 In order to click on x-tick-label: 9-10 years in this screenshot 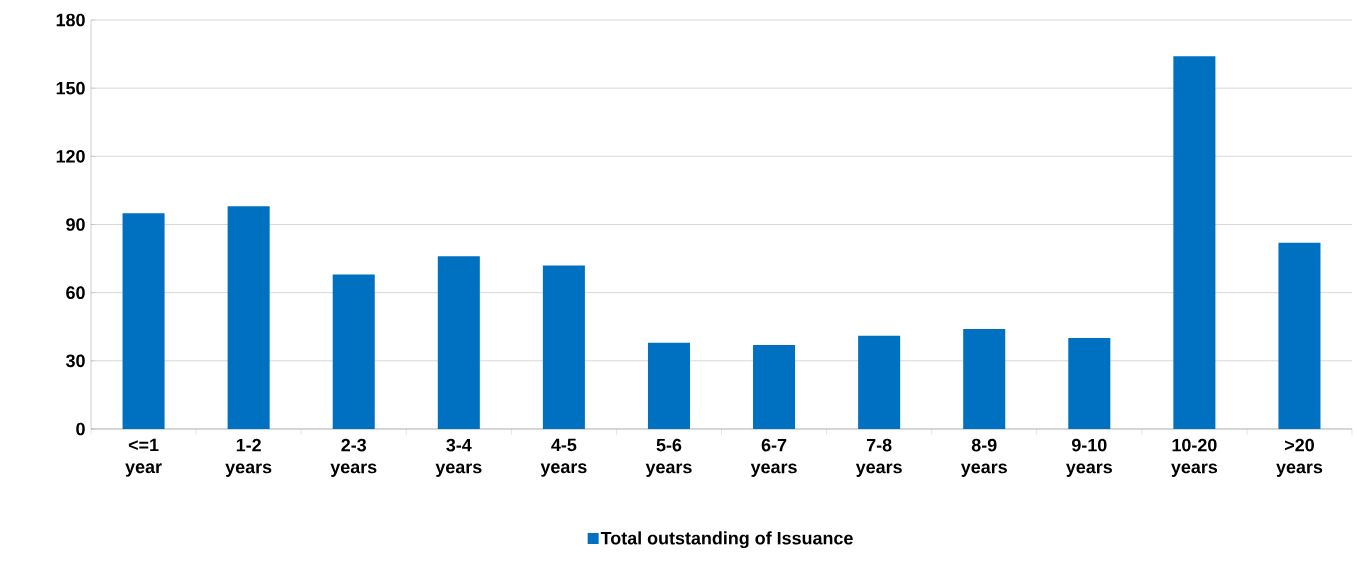, I will do `click(1089, 457)`.